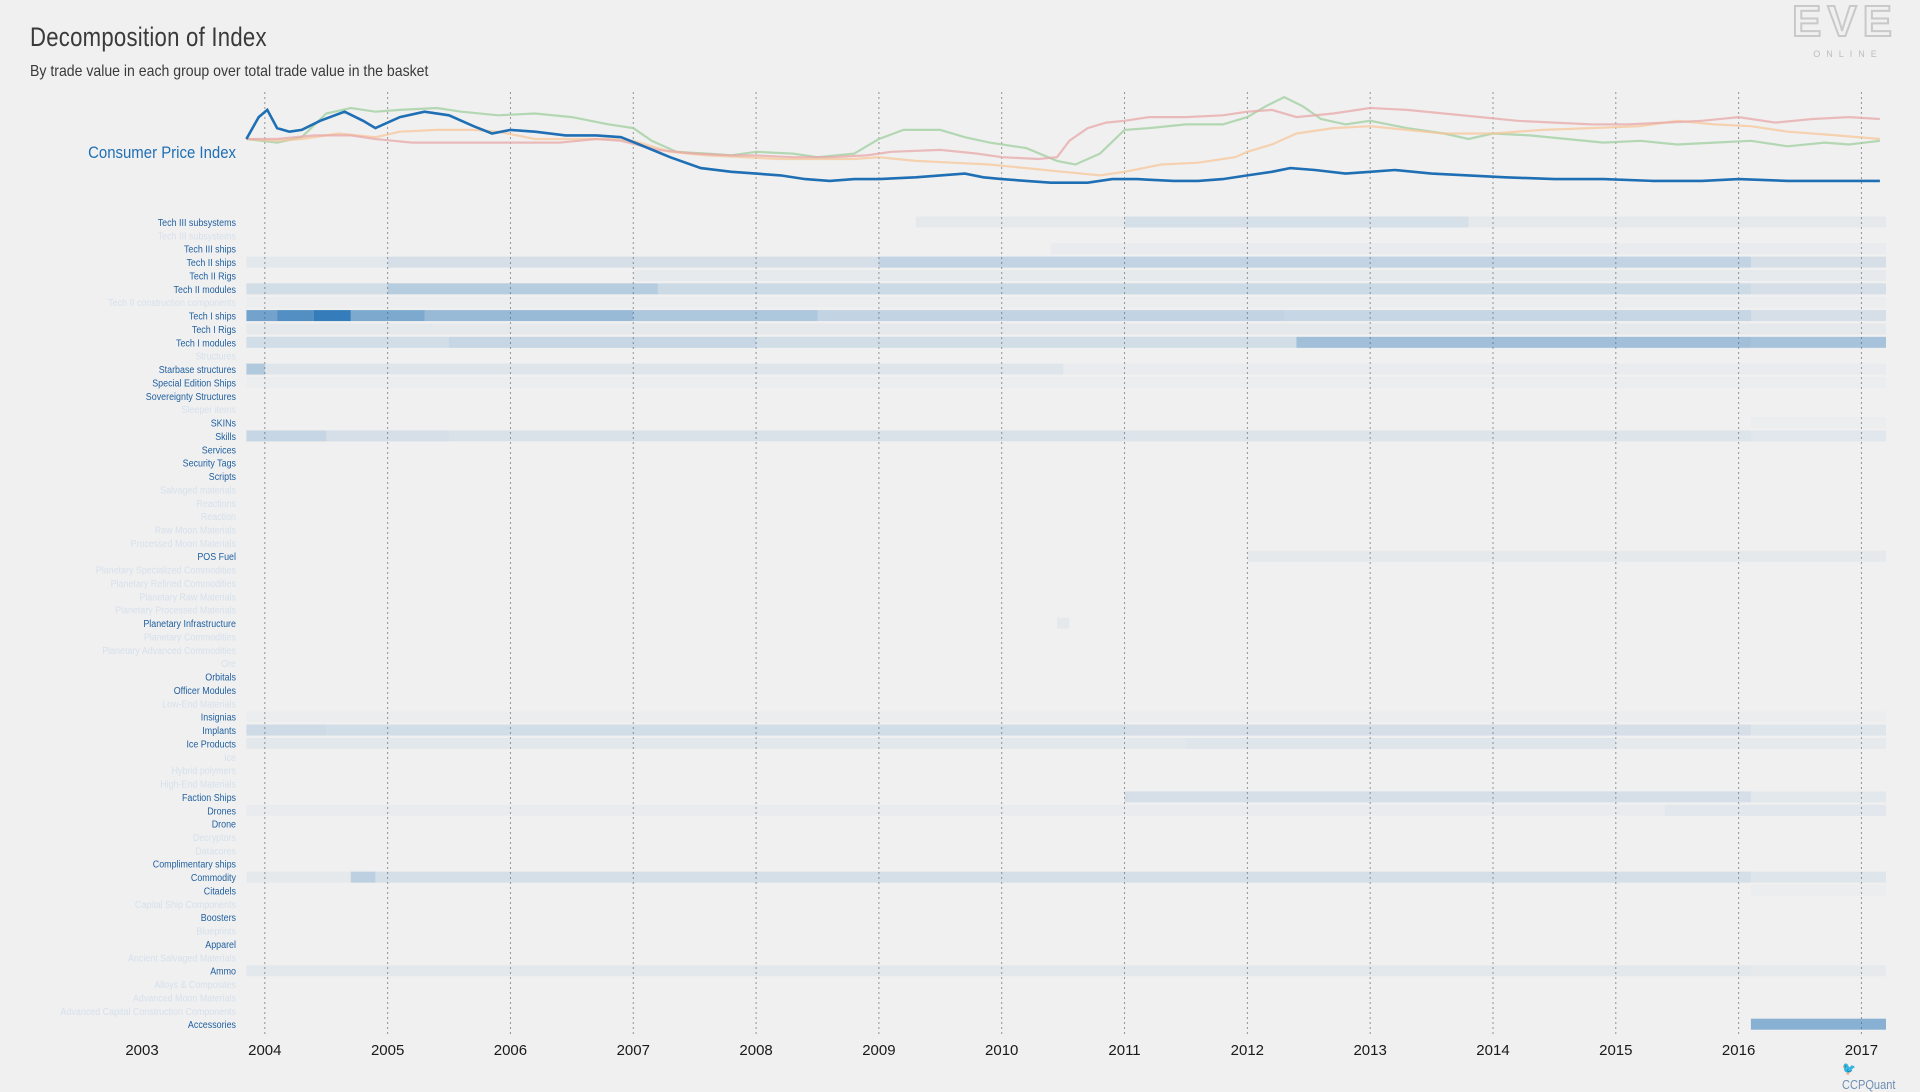  I want to click on cpi-line, so click(1062, 145).